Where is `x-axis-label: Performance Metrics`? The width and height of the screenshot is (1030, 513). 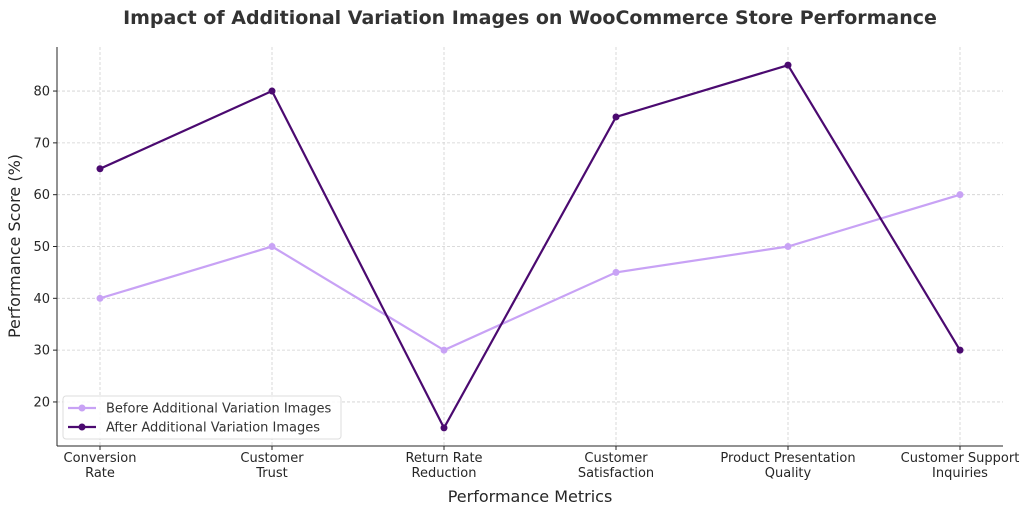
x-axis-label: Performance Metrics is located at coordinates (530, 496).